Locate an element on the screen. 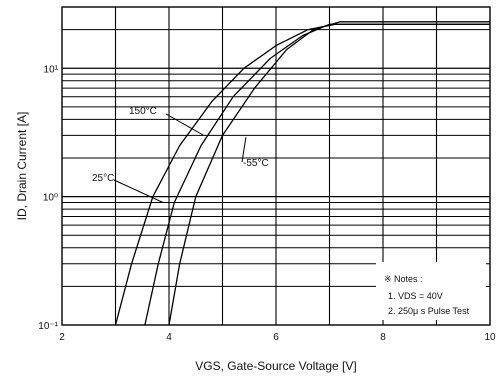 The image size is (496, 378). y-tick-label: 10¹ is located at coordinates (51, 69).